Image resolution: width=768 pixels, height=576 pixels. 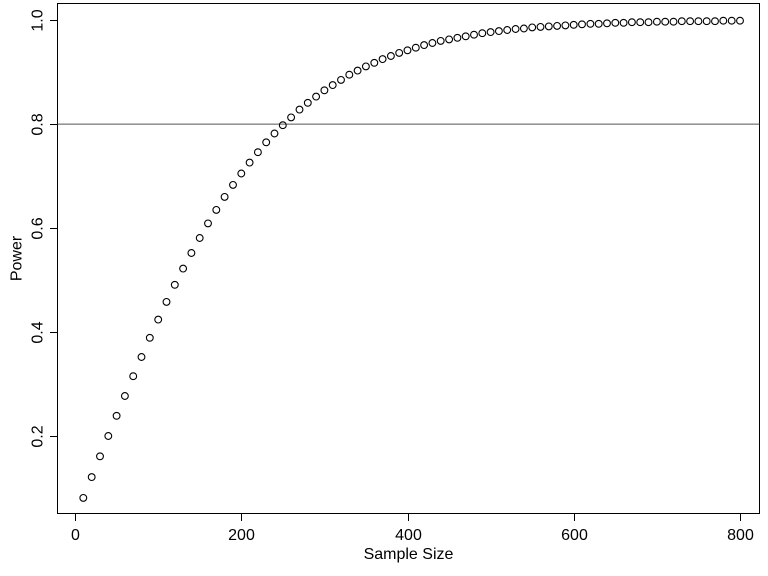 I want to click on x-axis-title: Sample Size, so click(x=409, y=554).